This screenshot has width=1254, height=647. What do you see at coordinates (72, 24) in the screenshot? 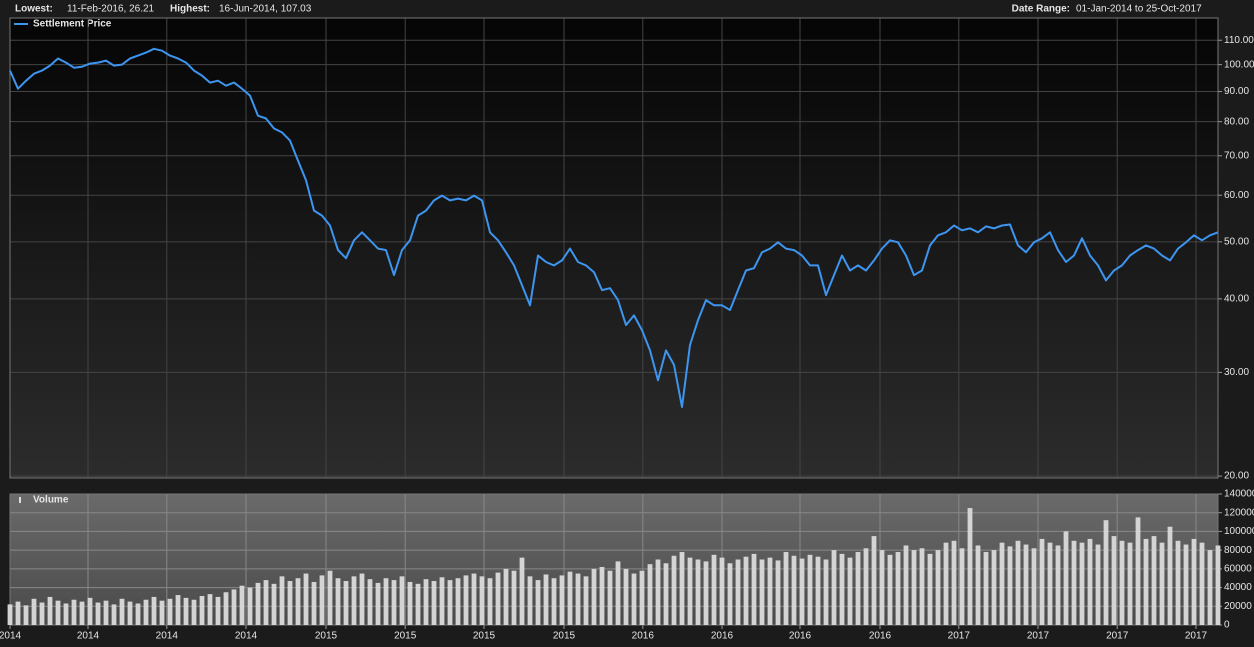
I see `legend-label: Settlement Price` at bounding box center [72, 24].